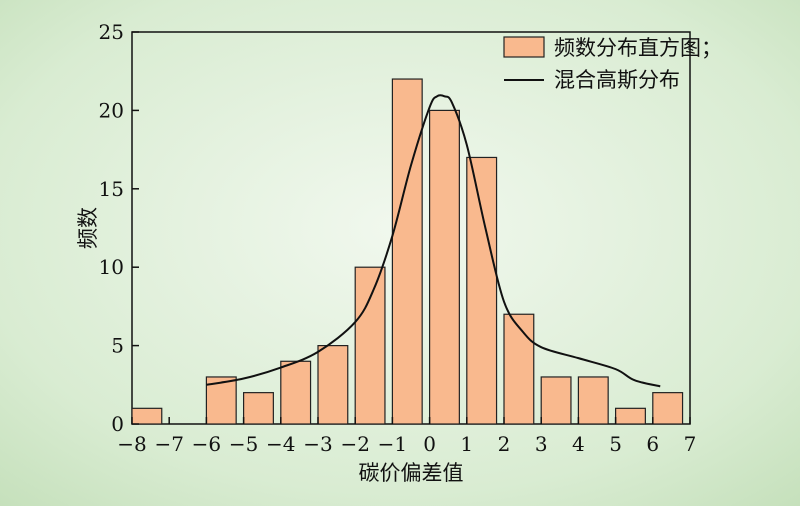 This screenshot has height=506, width=800. Describe the element at coordinates (131, 444) in the screenshot. I see `x-tick-label: −8` at that location.